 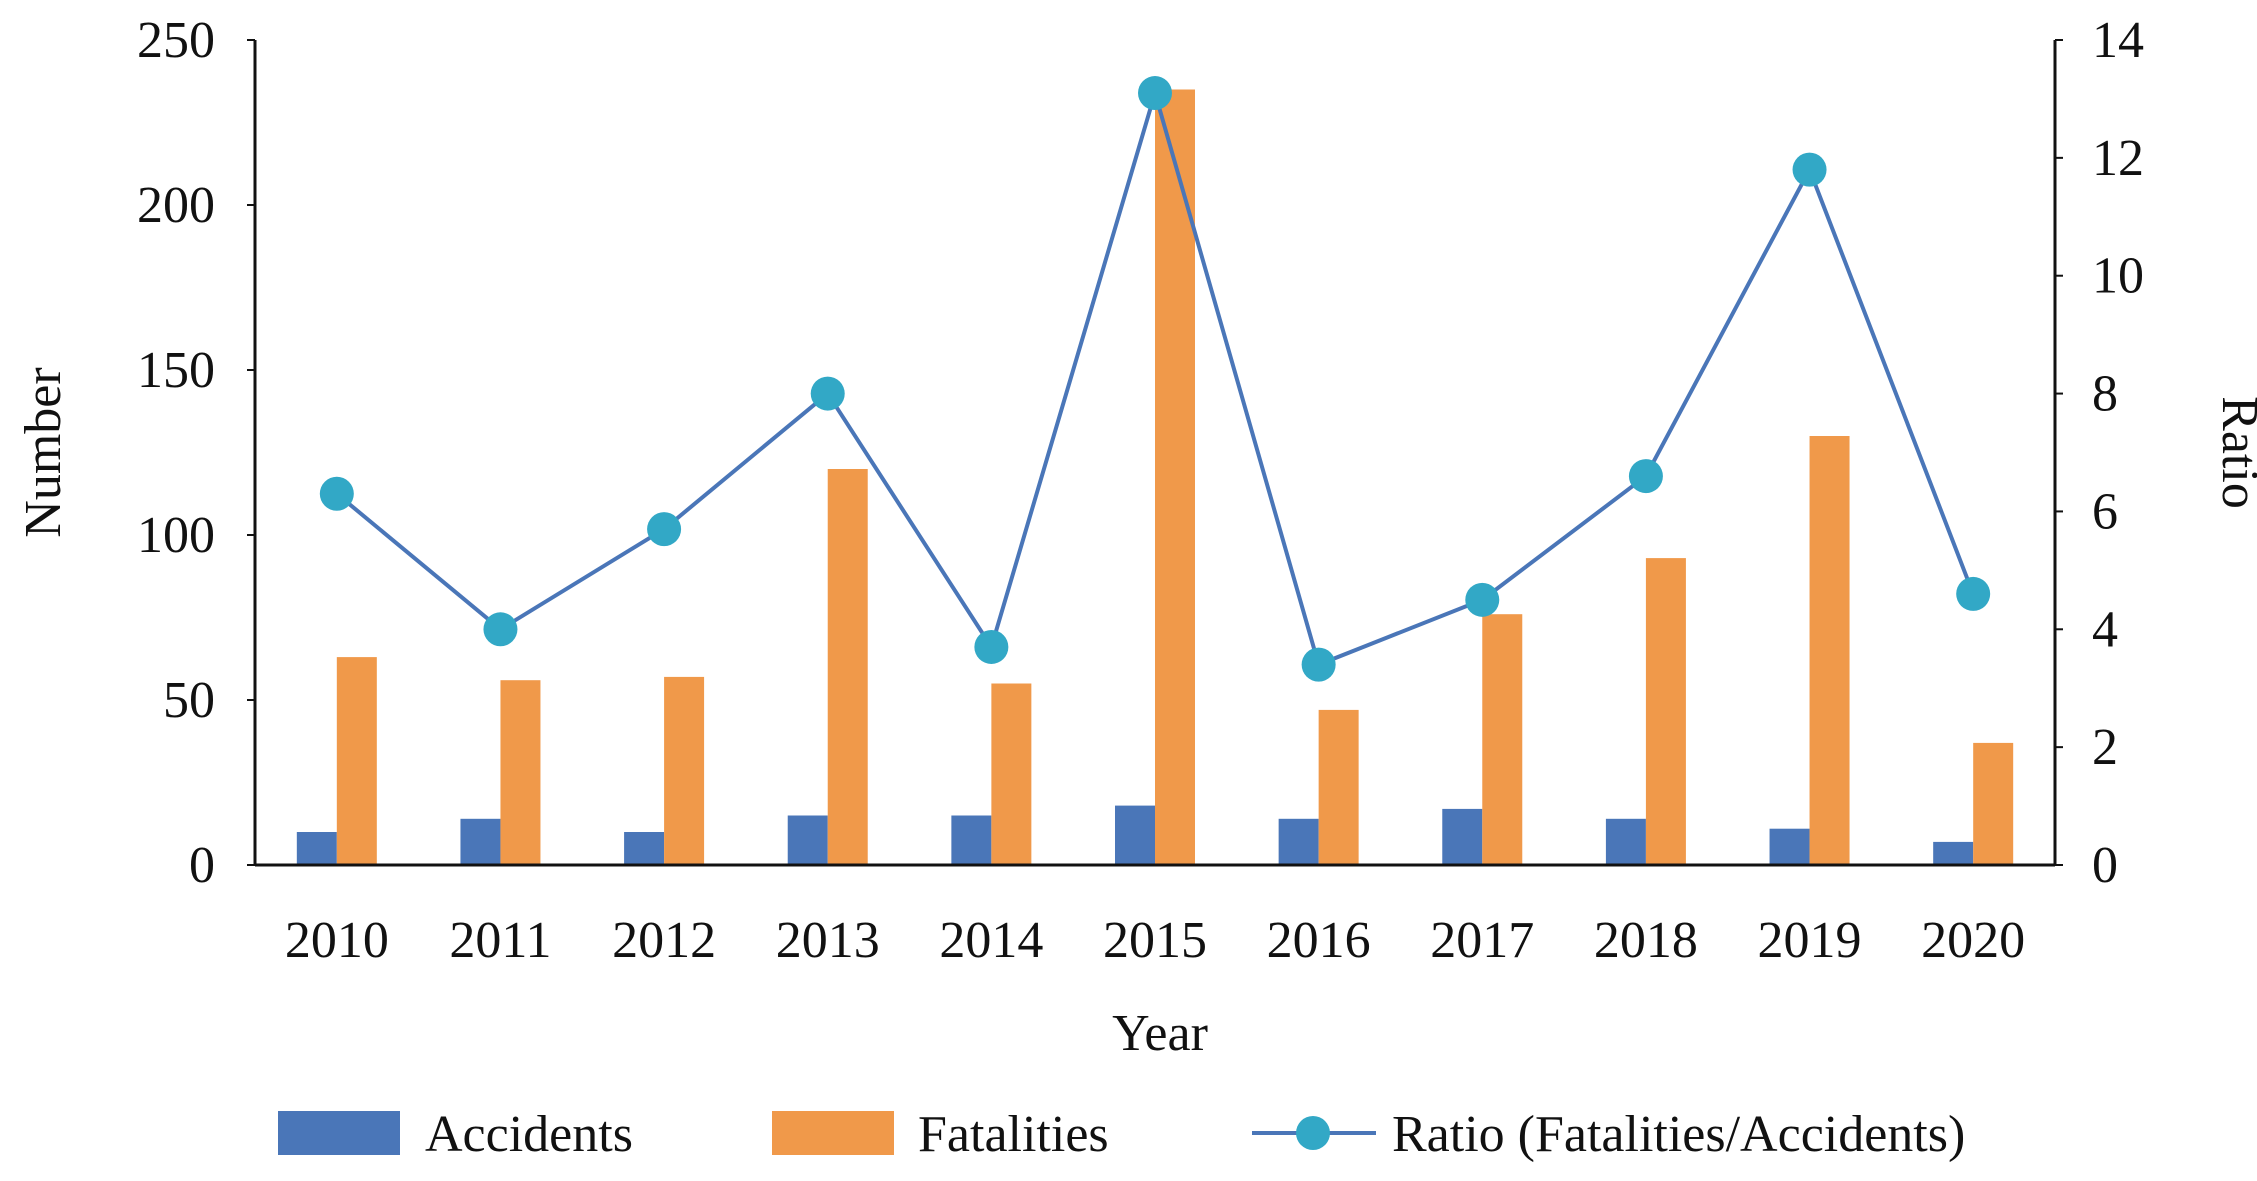 I want to click on left-tick-label-100: 100, so click(x=176, y=535).